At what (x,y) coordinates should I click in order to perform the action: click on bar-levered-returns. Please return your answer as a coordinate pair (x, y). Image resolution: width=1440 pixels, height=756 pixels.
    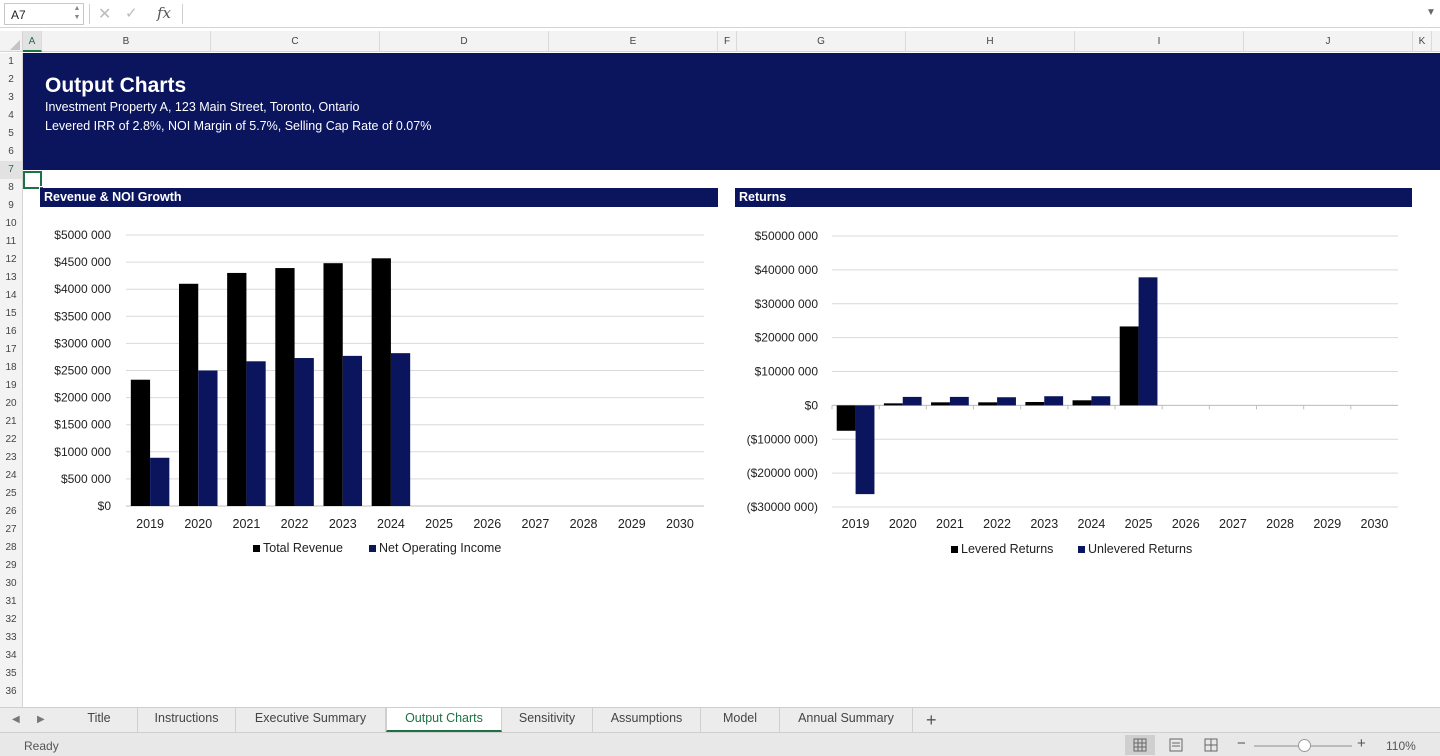
    Looking at the image, I should click on (1035, 403).